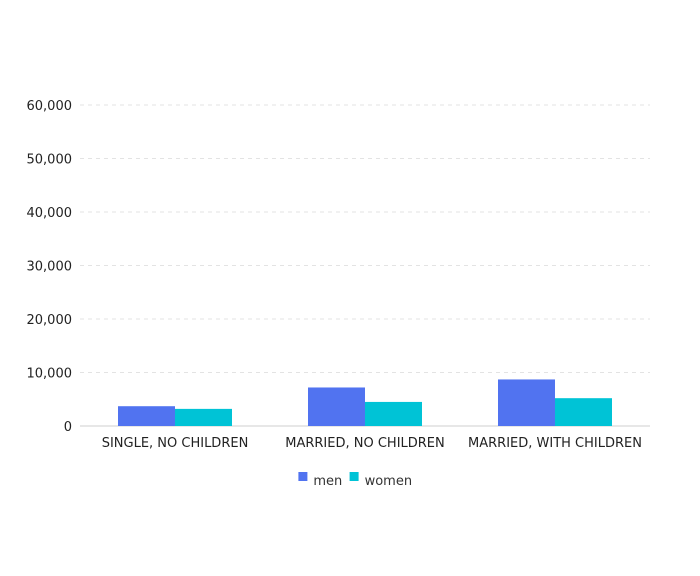 This screenshot has height=576, width=700. I want to click on y-tick-label: 10,000, so click(50, 374).